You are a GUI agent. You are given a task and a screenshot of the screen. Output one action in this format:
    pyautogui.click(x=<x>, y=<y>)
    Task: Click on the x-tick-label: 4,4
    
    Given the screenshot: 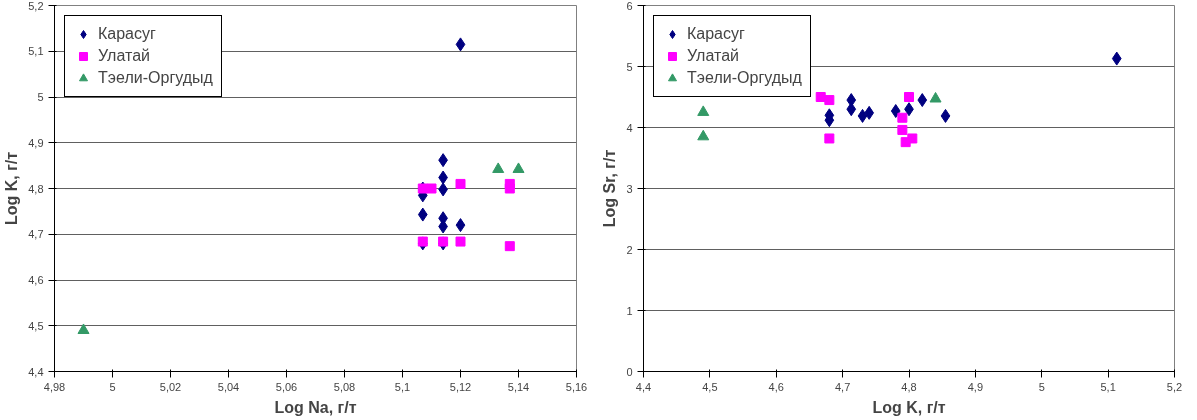 What is the action you would take?
    pyautogui.click(x=643, y=386)
    